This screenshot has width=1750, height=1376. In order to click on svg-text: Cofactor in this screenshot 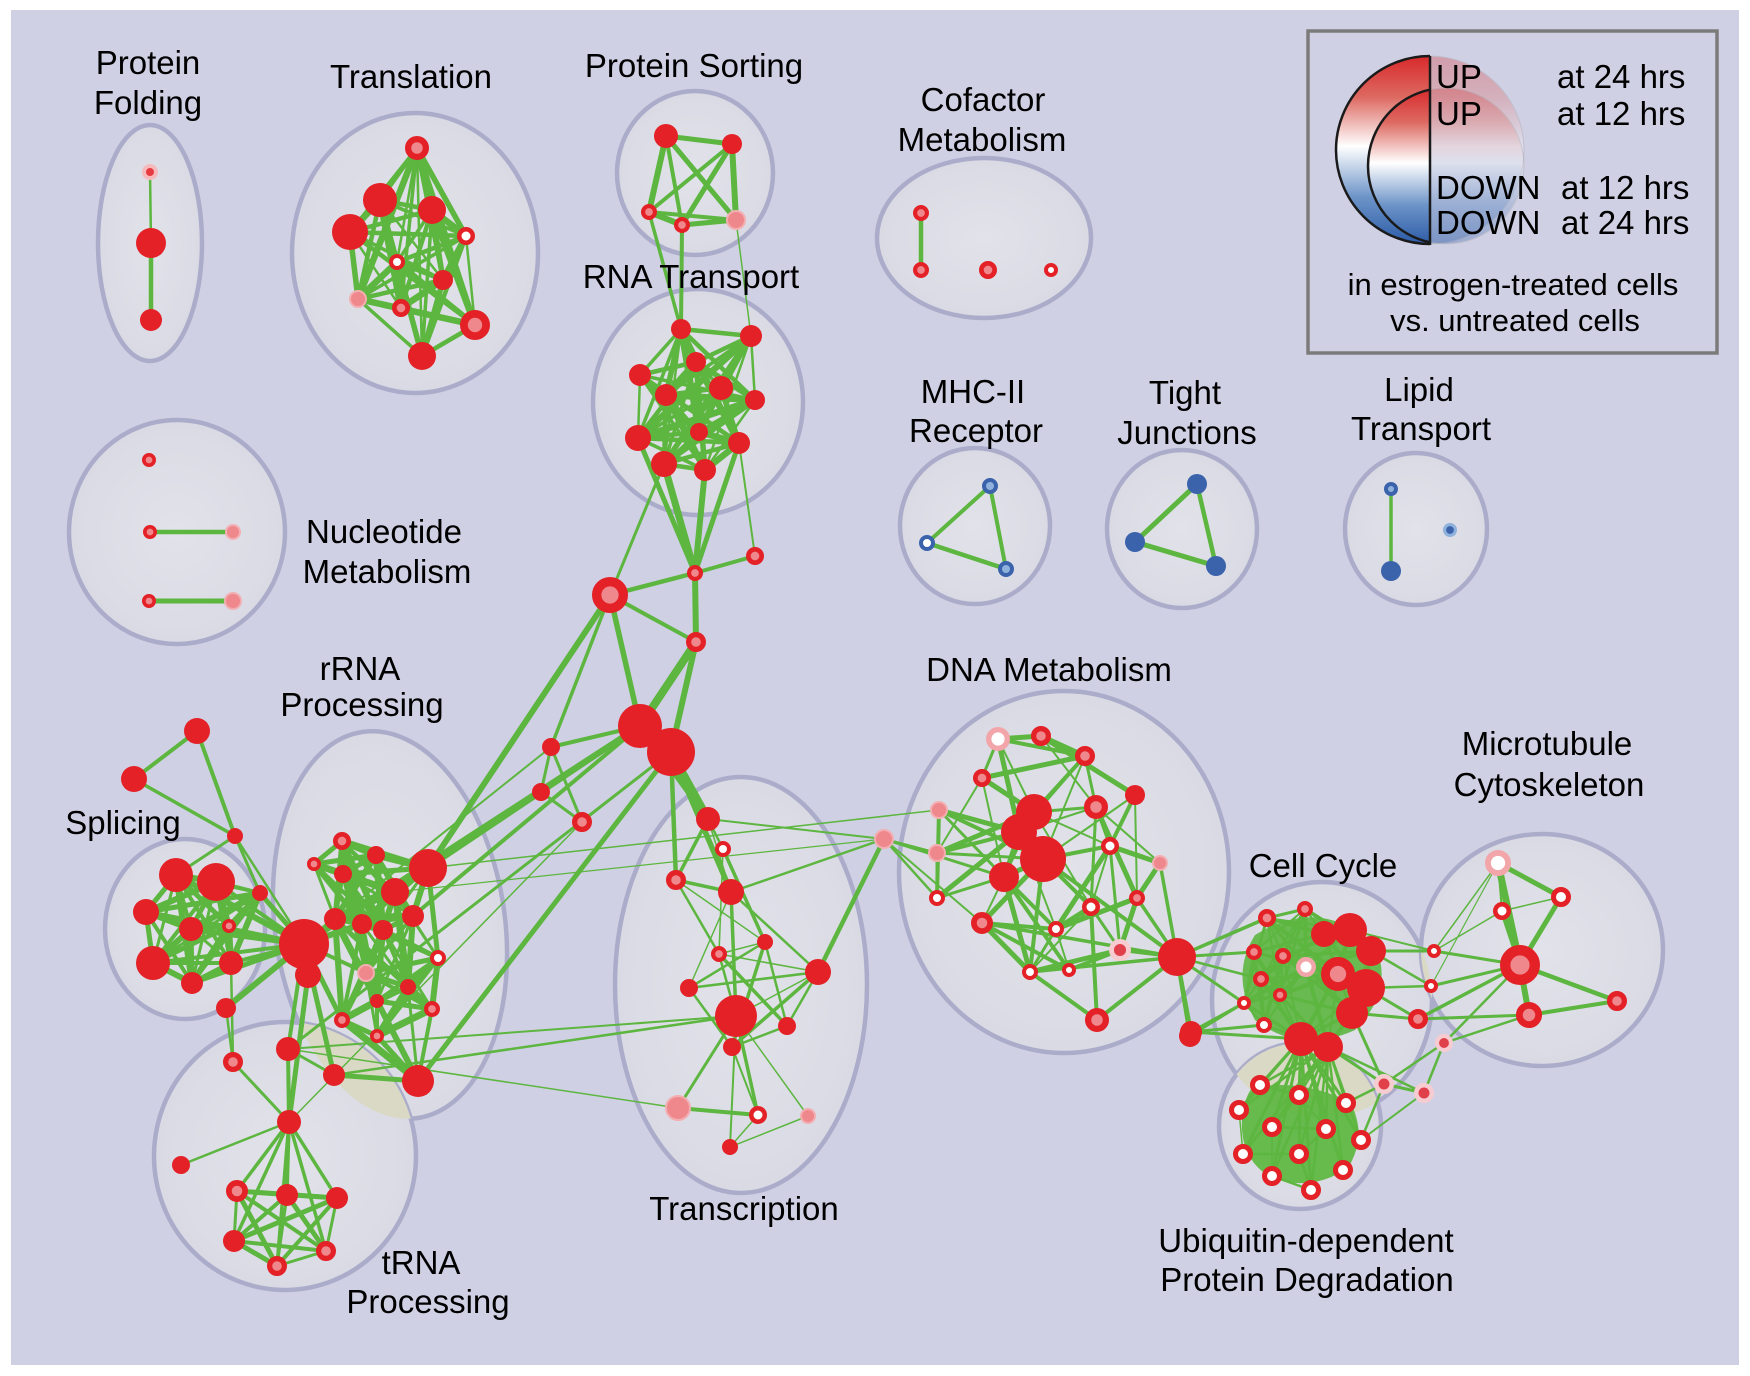, I will do `click(983, 99)`.